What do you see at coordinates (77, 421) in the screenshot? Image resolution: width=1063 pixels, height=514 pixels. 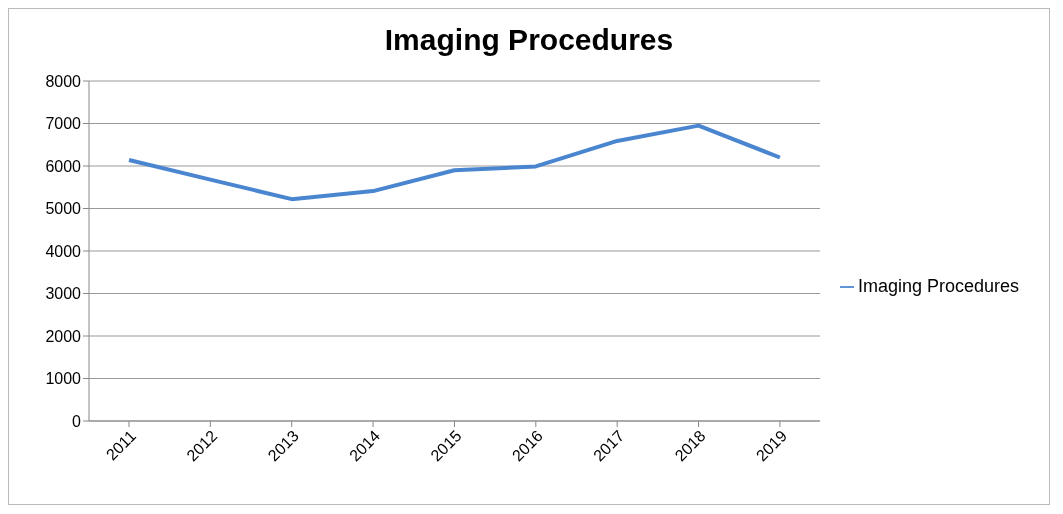 I see `y-tick-label: 0` at bounding box center [77, 421].